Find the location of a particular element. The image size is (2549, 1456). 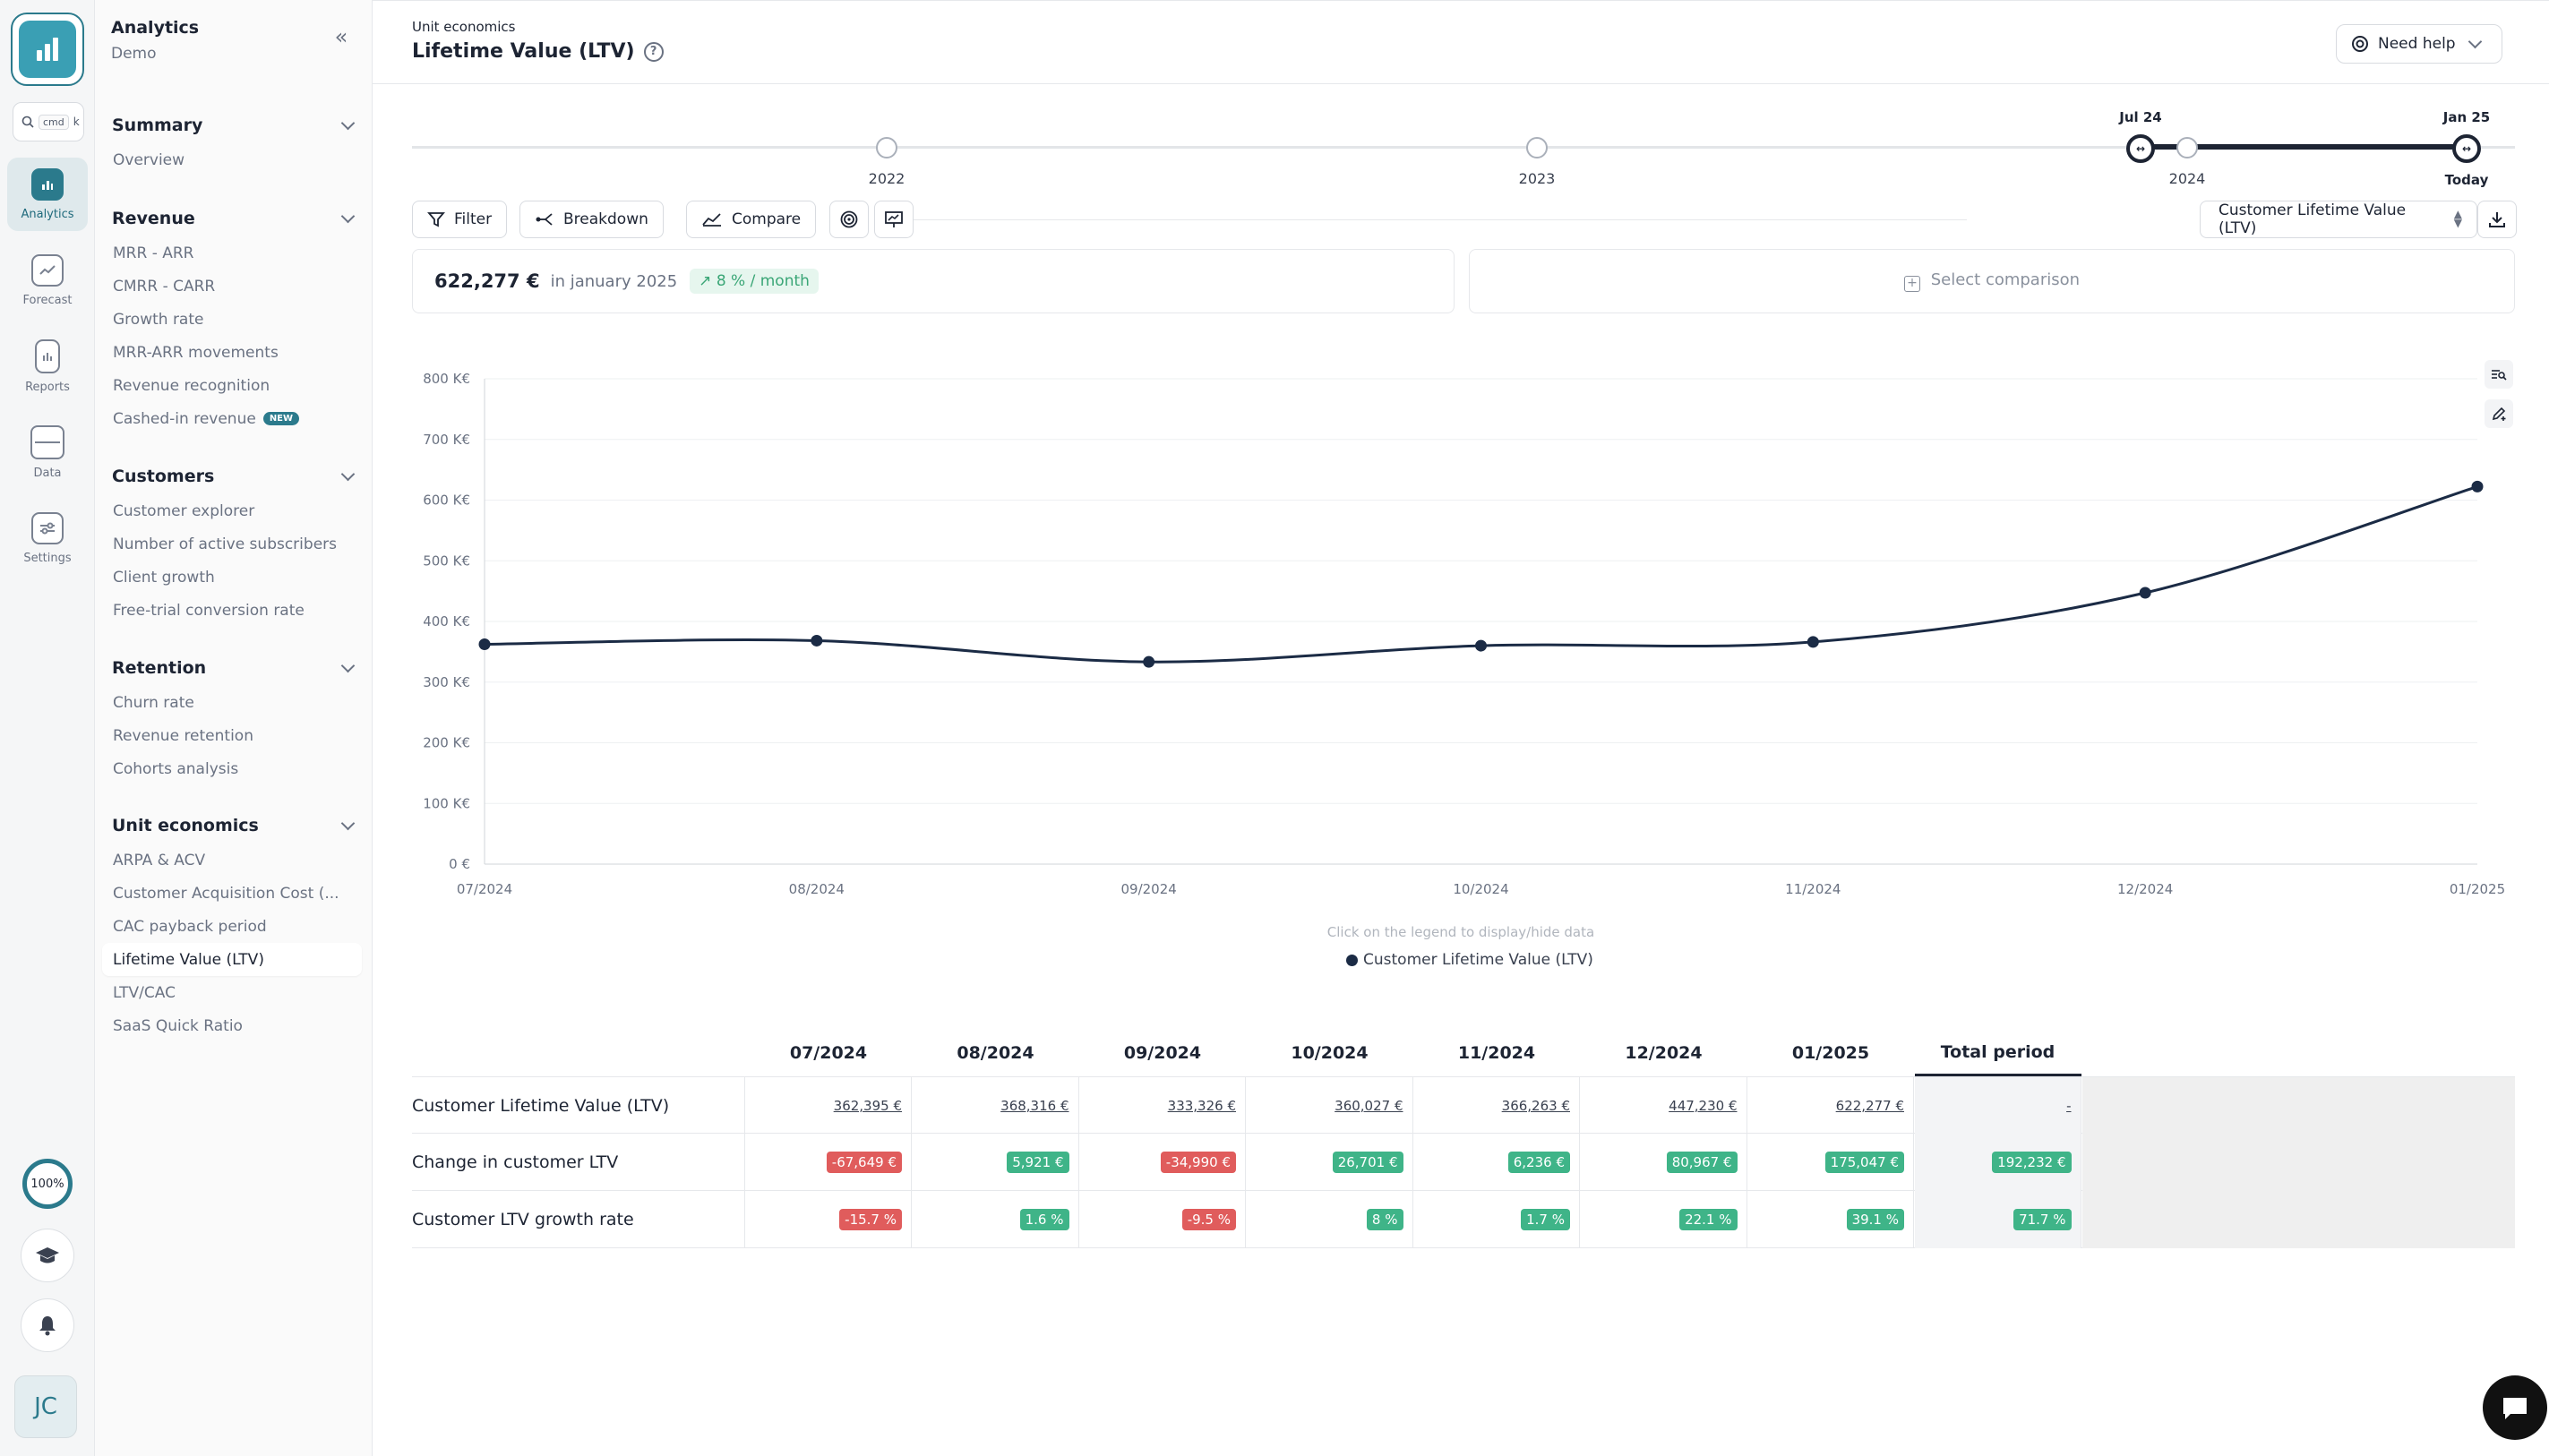

nav-item-churn-rate: Churn rate is located at coordinates (153, 702).